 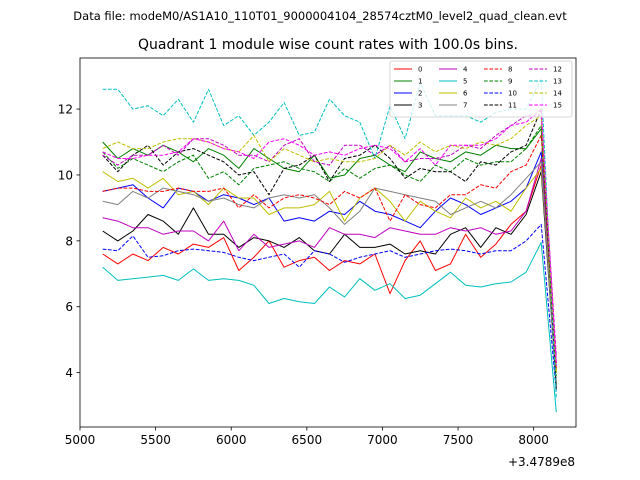 What do you see at coordinates (533, 440) in the screenshot?
I see `x-tick-label-8000: 8000` at bounding box center [533, 440].